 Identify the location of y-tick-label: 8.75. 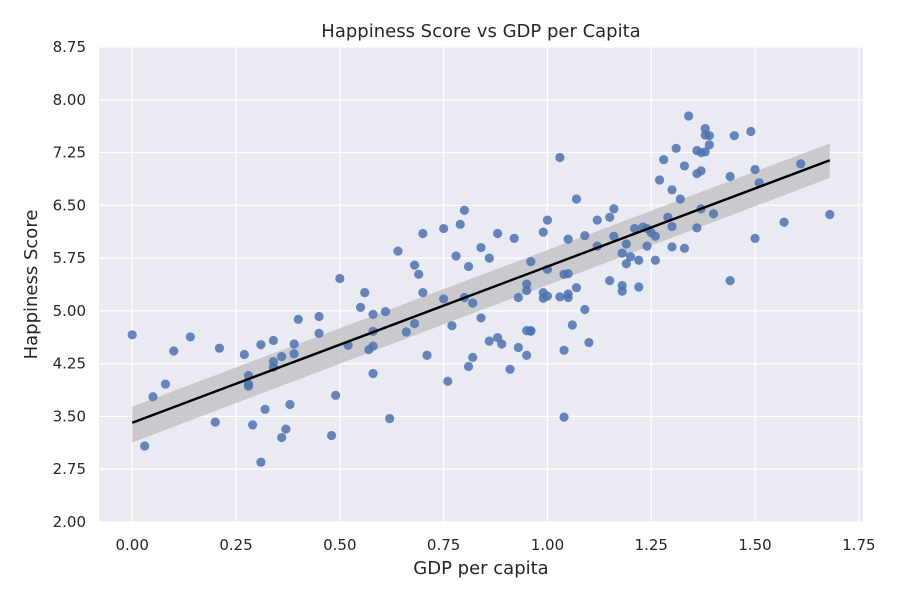
(69, 47).